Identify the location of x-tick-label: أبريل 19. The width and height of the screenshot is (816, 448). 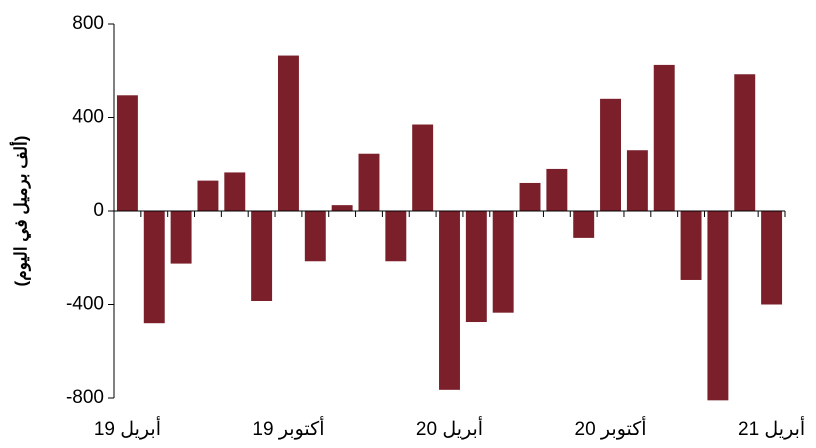
(127, 427).